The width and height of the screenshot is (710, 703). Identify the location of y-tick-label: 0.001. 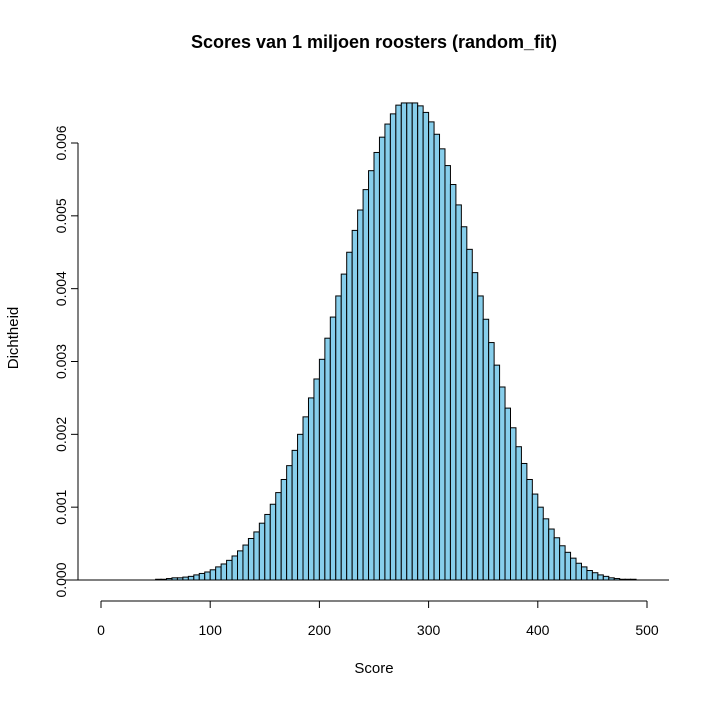
(61, 506).